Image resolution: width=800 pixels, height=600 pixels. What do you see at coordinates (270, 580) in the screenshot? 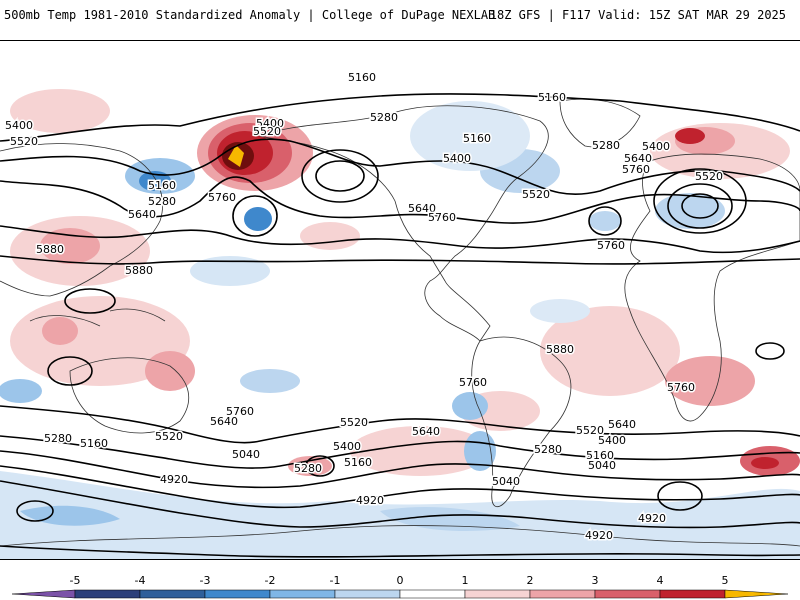
I see `colorbar-tick: -2` at bounding box center [270, 580].